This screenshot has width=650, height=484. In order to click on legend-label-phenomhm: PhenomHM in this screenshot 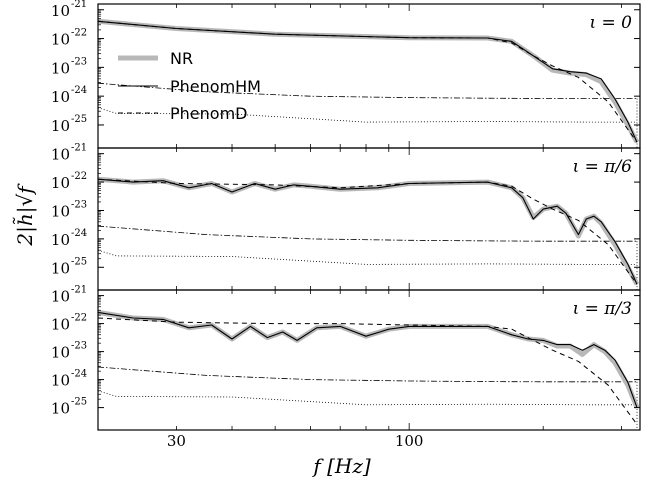, I will do `click(215, 86)`.